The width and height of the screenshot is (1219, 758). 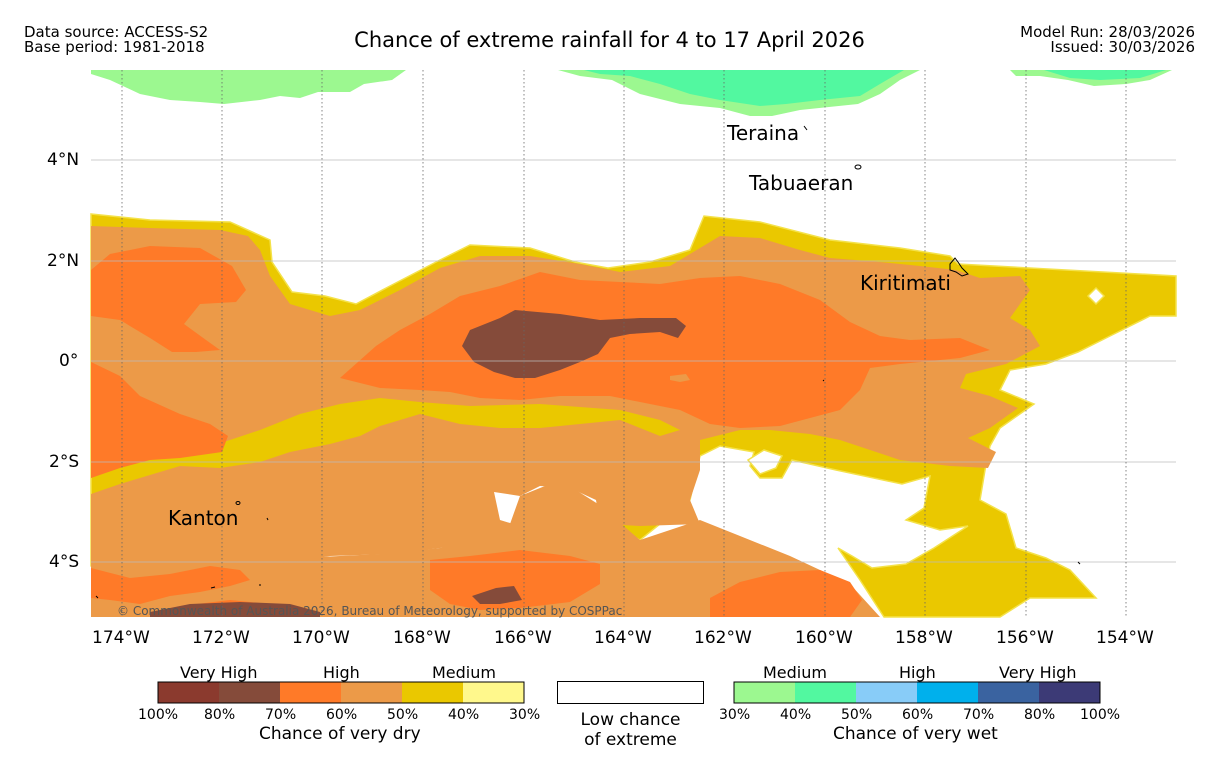 I want to click on legend-wet-colorbar, so click(x=917, y=692).